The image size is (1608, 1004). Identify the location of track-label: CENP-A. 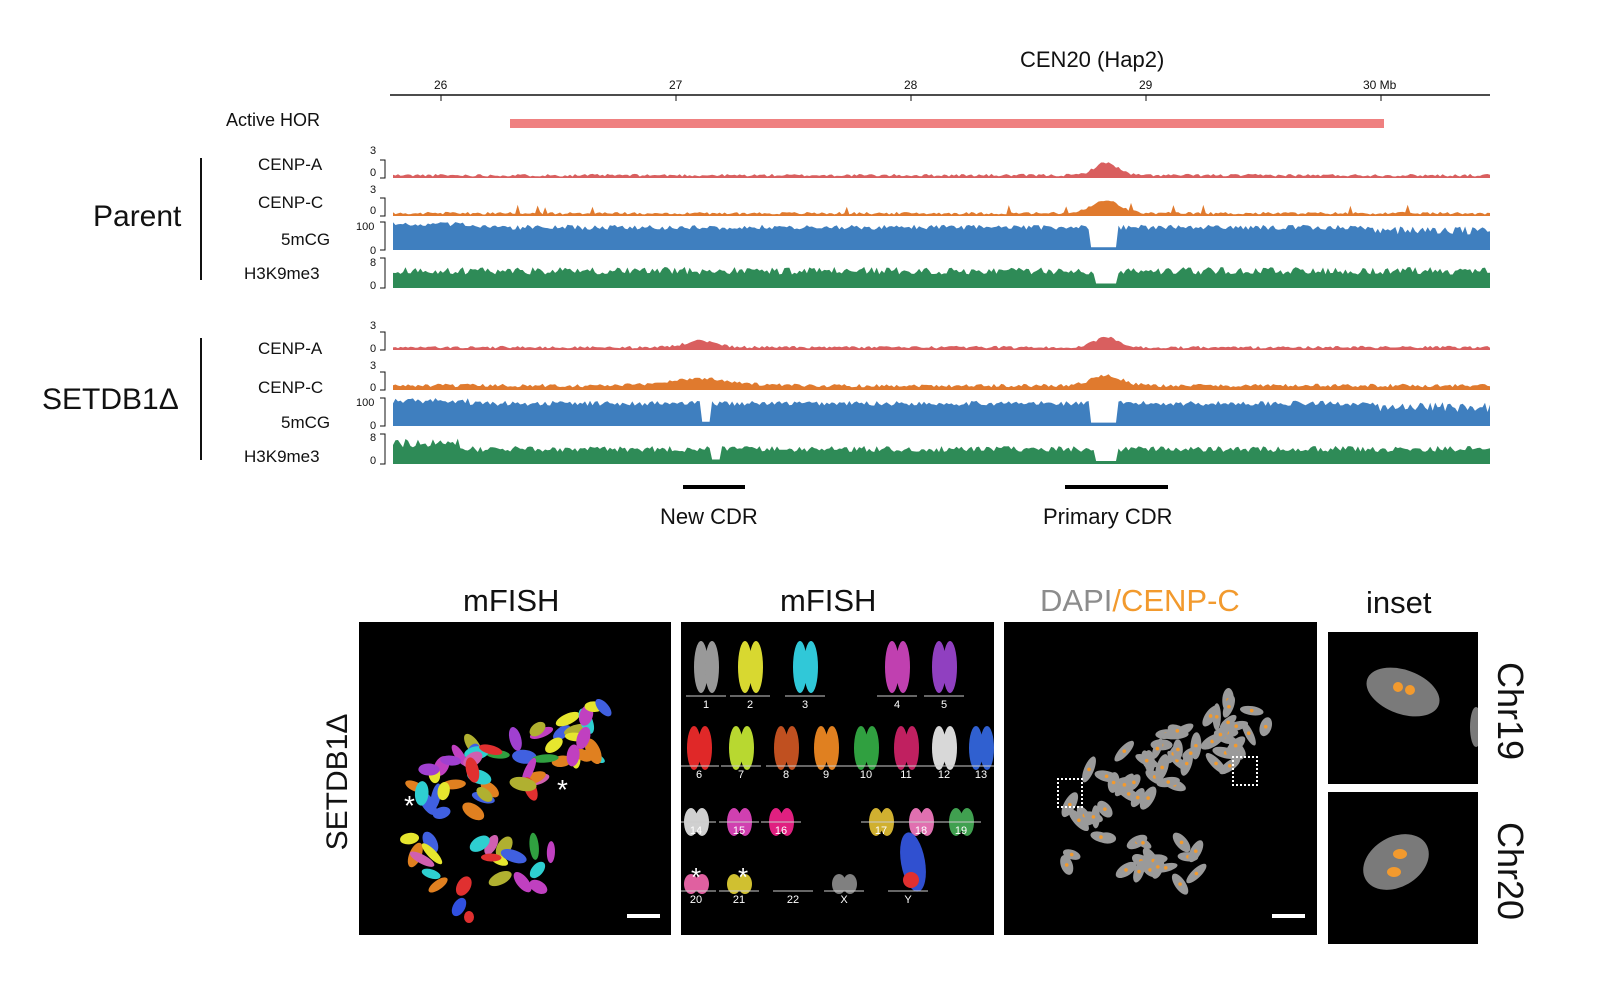
(290, 348).